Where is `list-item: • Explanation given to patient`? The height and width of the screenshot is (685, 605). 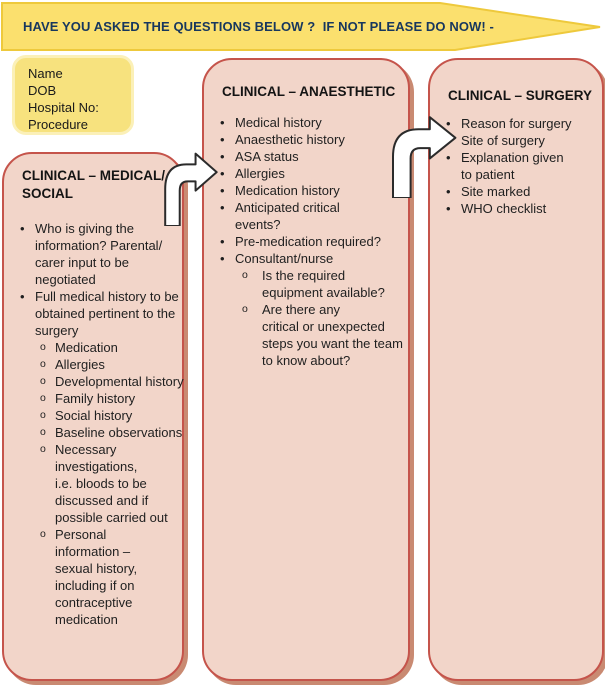
list-item: • Explanation given to patient is located at coordinates (516, 166).